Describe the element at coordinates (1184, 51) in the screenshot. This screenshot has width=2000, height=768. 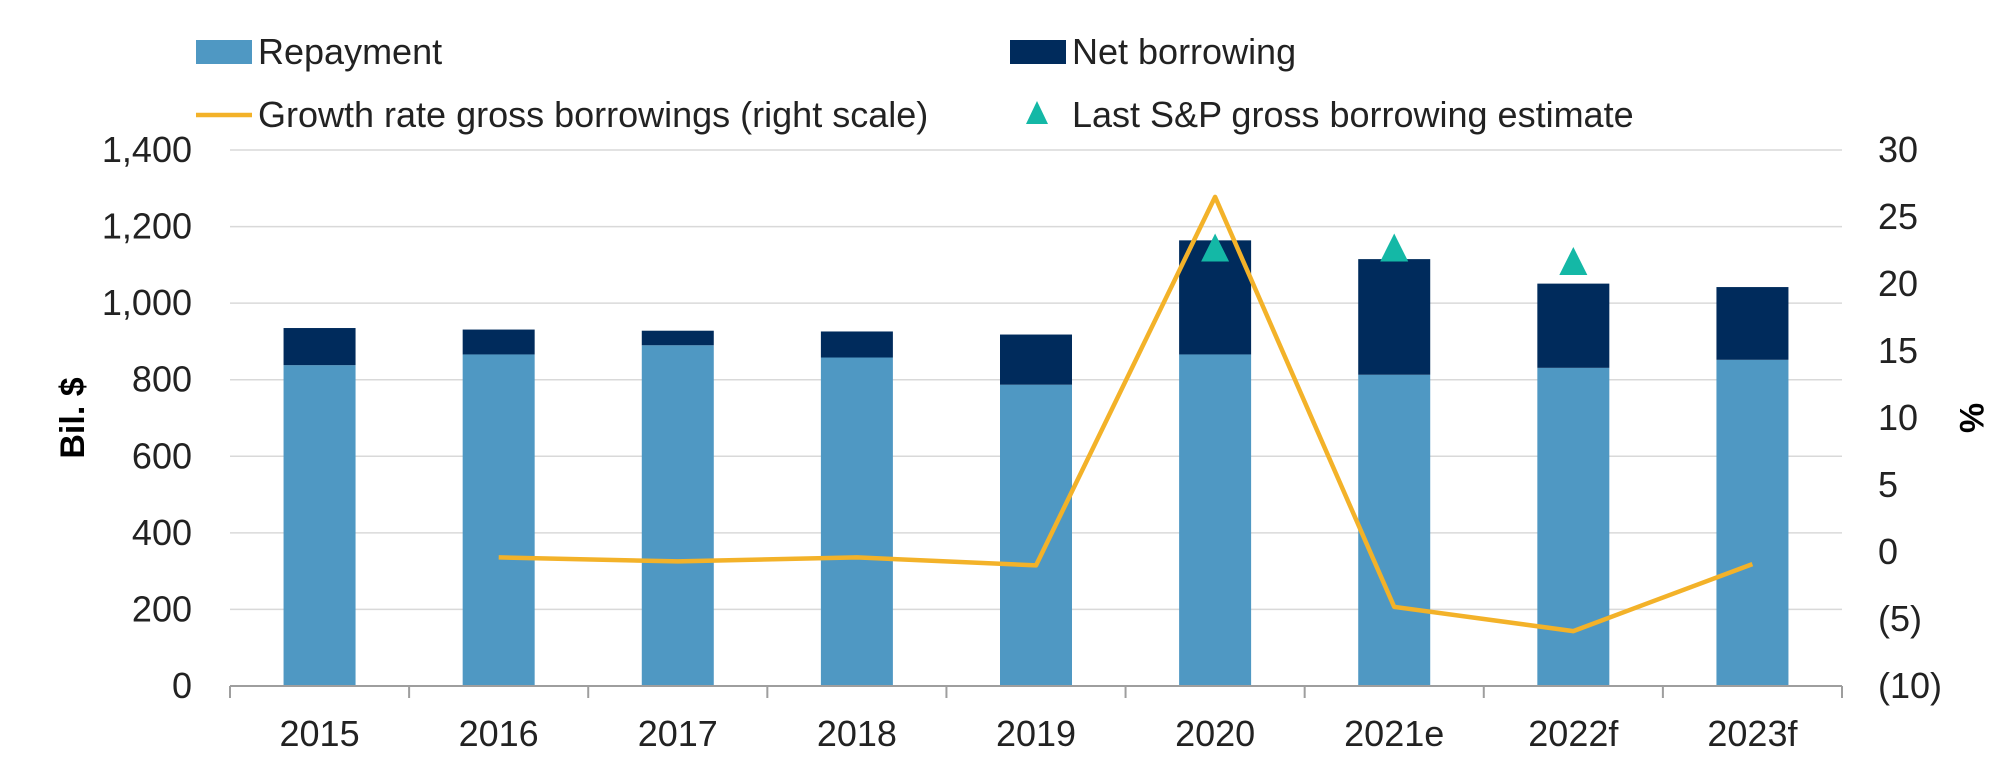
I see `legend-label-net-borrowing: Net borrowing` at that location.